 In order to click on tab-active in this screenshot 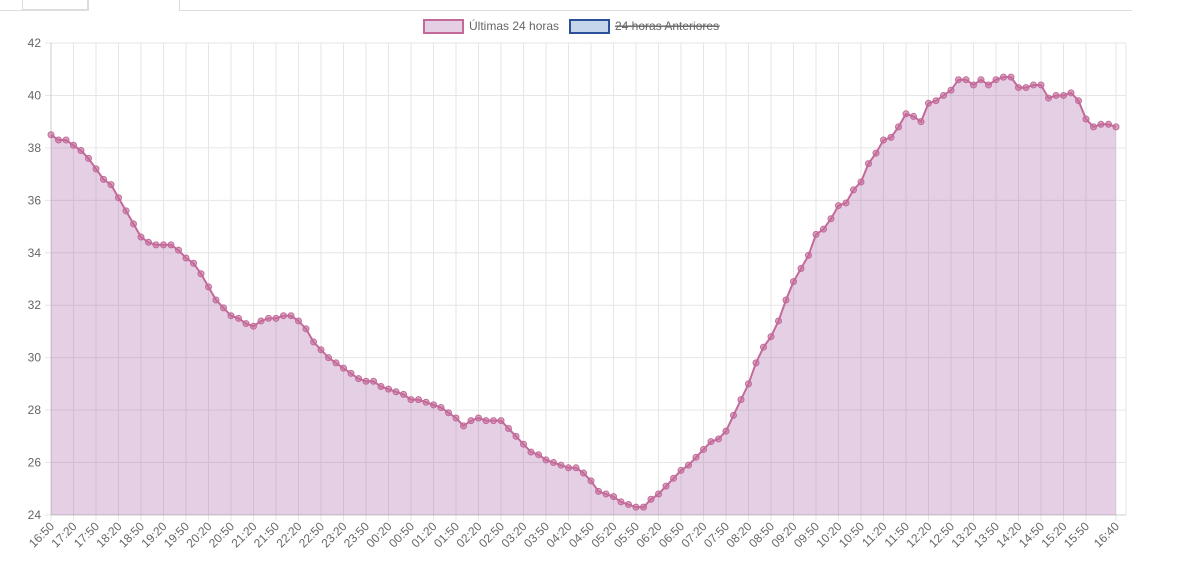, I will do `click(134, 5)`.